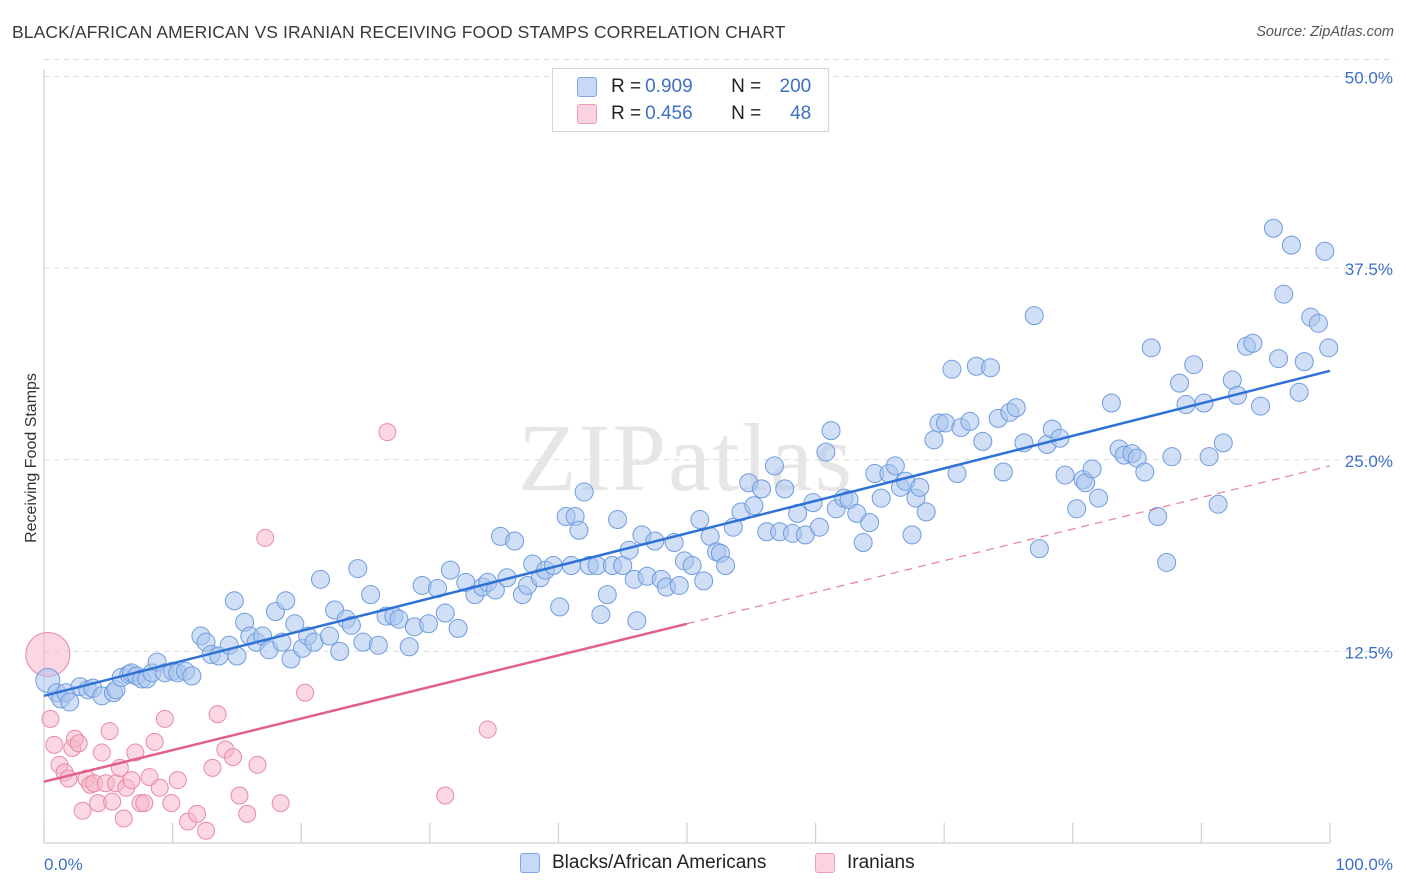 This screenshot has height=892, width=1406. Describe the element at coordinates (669, 86) in the screenshot. I see `legend-r-value: 0.909` at that location.